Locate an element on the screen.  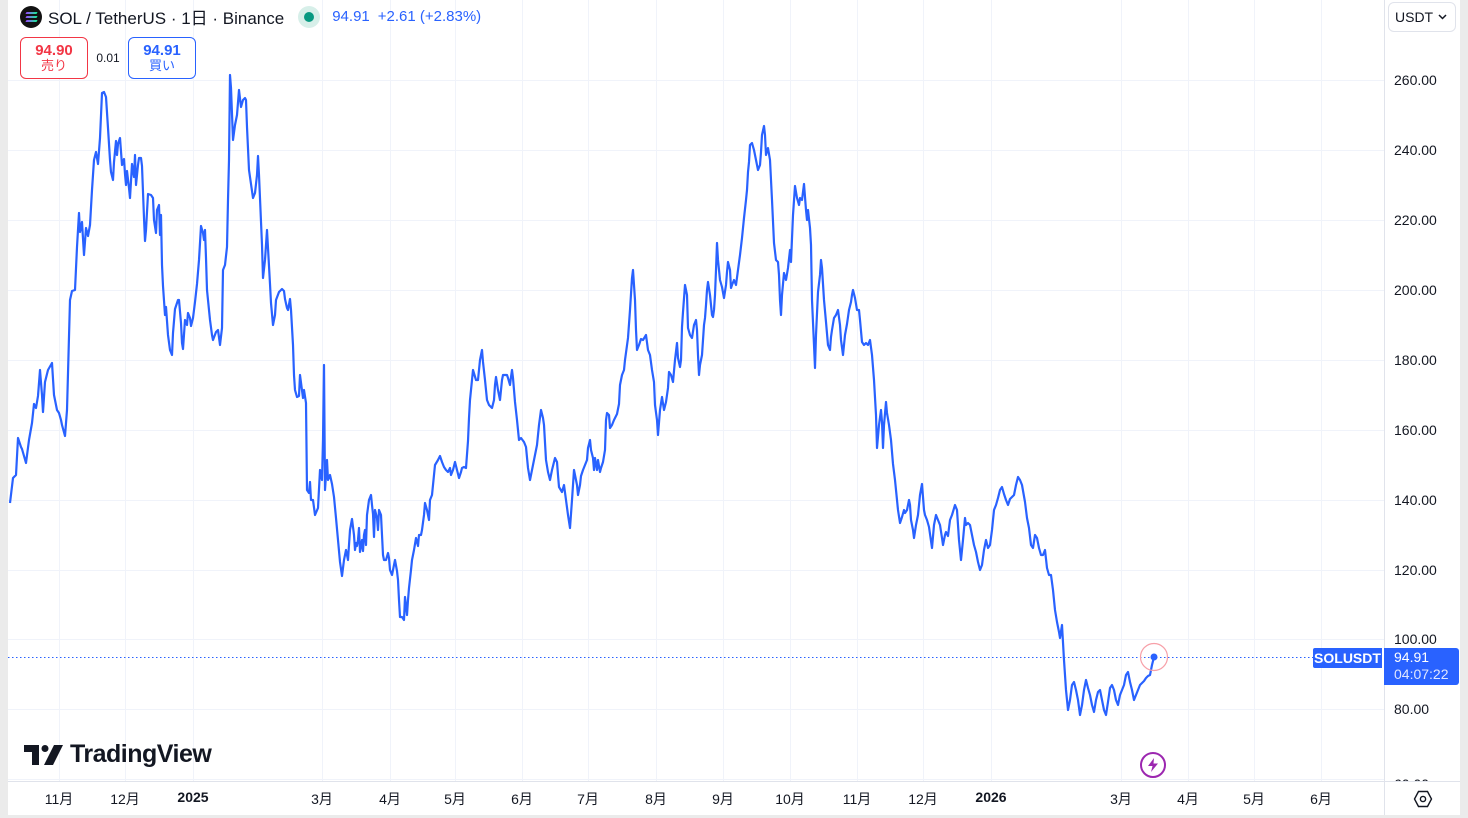
tradingview-mark-icon is located at coordinates (43, 754).